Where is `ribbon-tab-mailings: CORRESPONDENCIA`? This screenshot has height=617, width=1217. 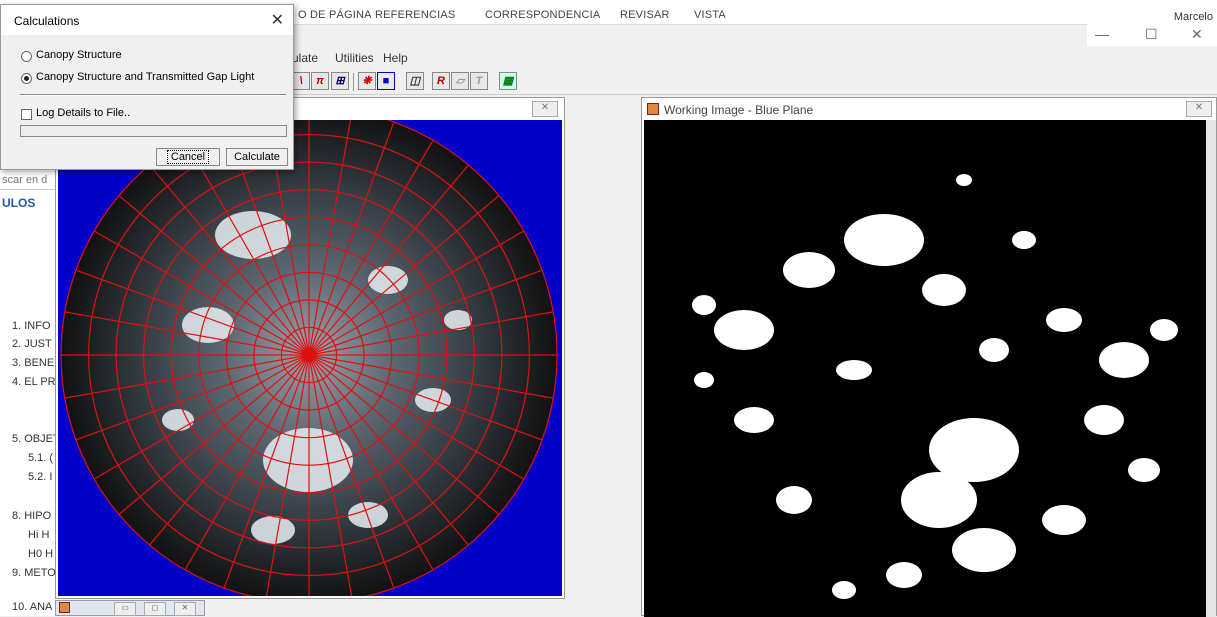
ribbon-tab-mailings: CORRESPONDENCIA is located at coordinates (543, 15).